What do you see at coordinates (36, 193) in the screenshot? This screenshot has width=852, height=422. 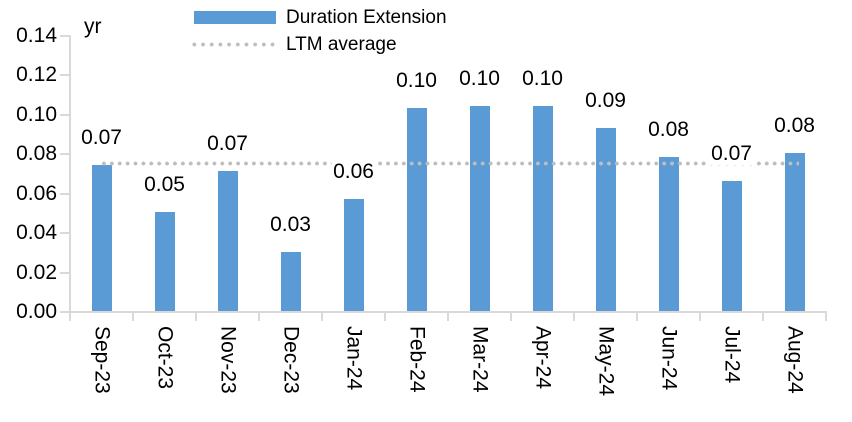 I see `y-axis-tick-label: 0.06` at bounding box center [36, 193].